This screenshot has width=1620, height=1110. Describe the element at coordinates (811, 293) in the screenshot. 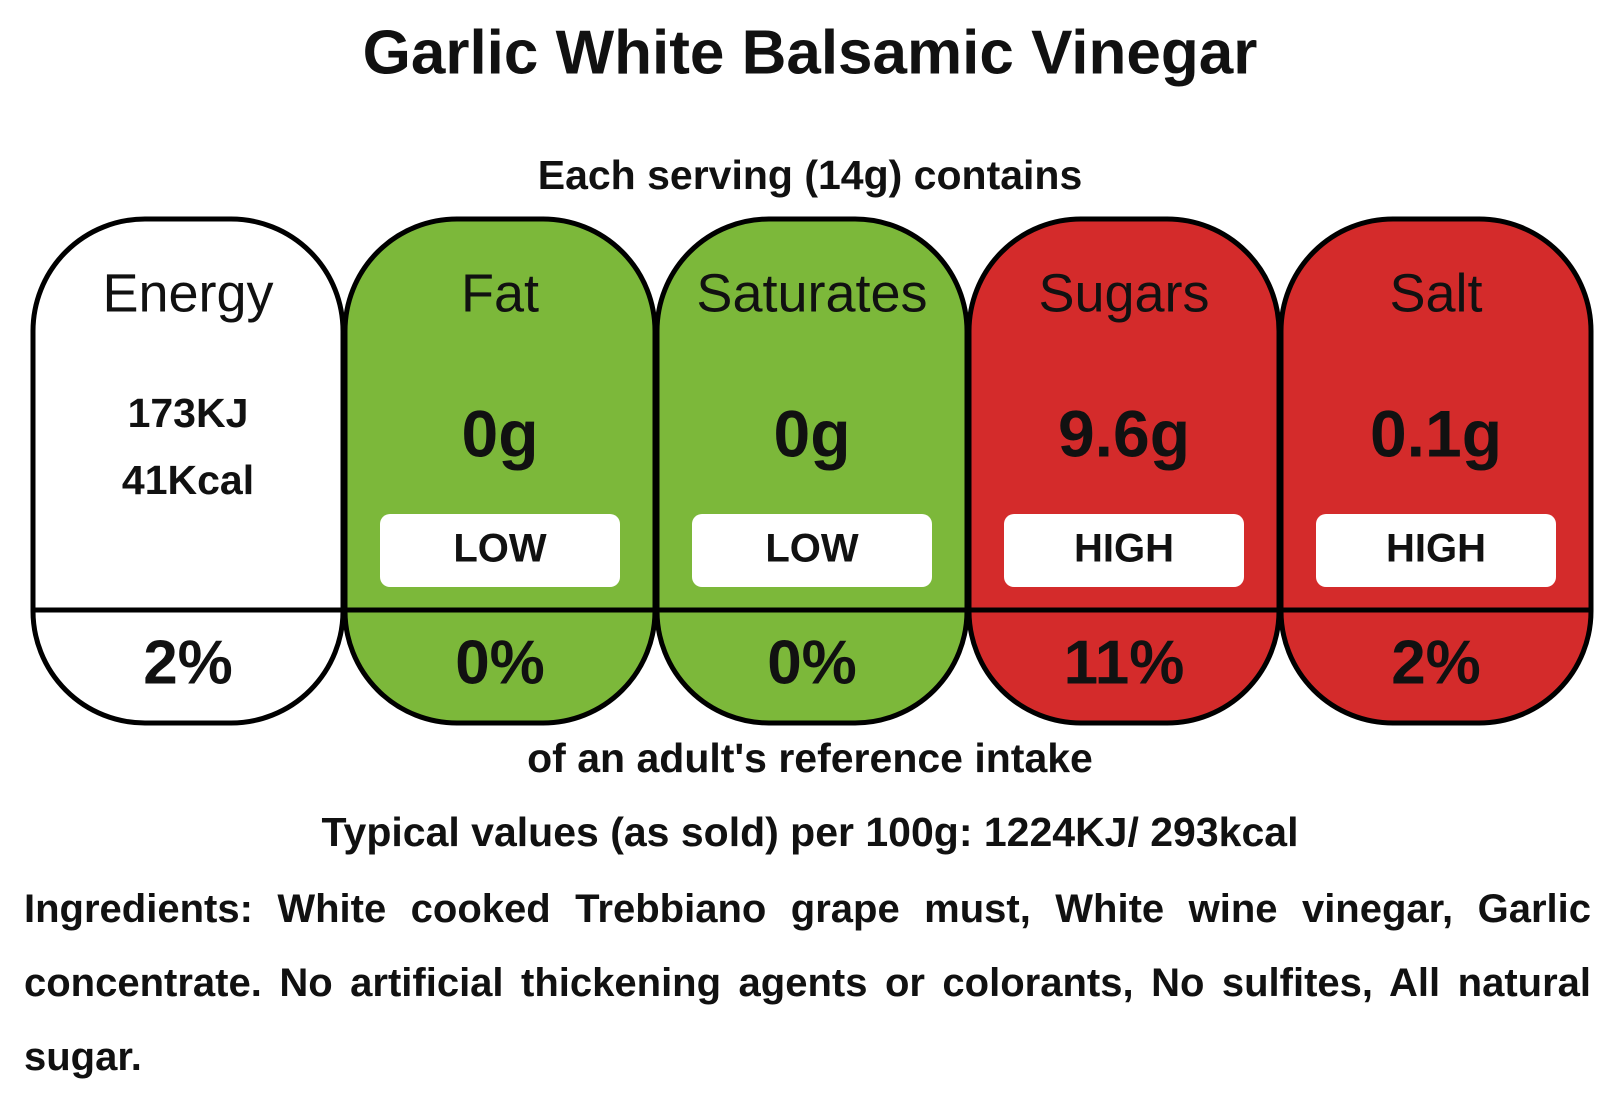

I see `nutrient-name: Saturates` at that location.